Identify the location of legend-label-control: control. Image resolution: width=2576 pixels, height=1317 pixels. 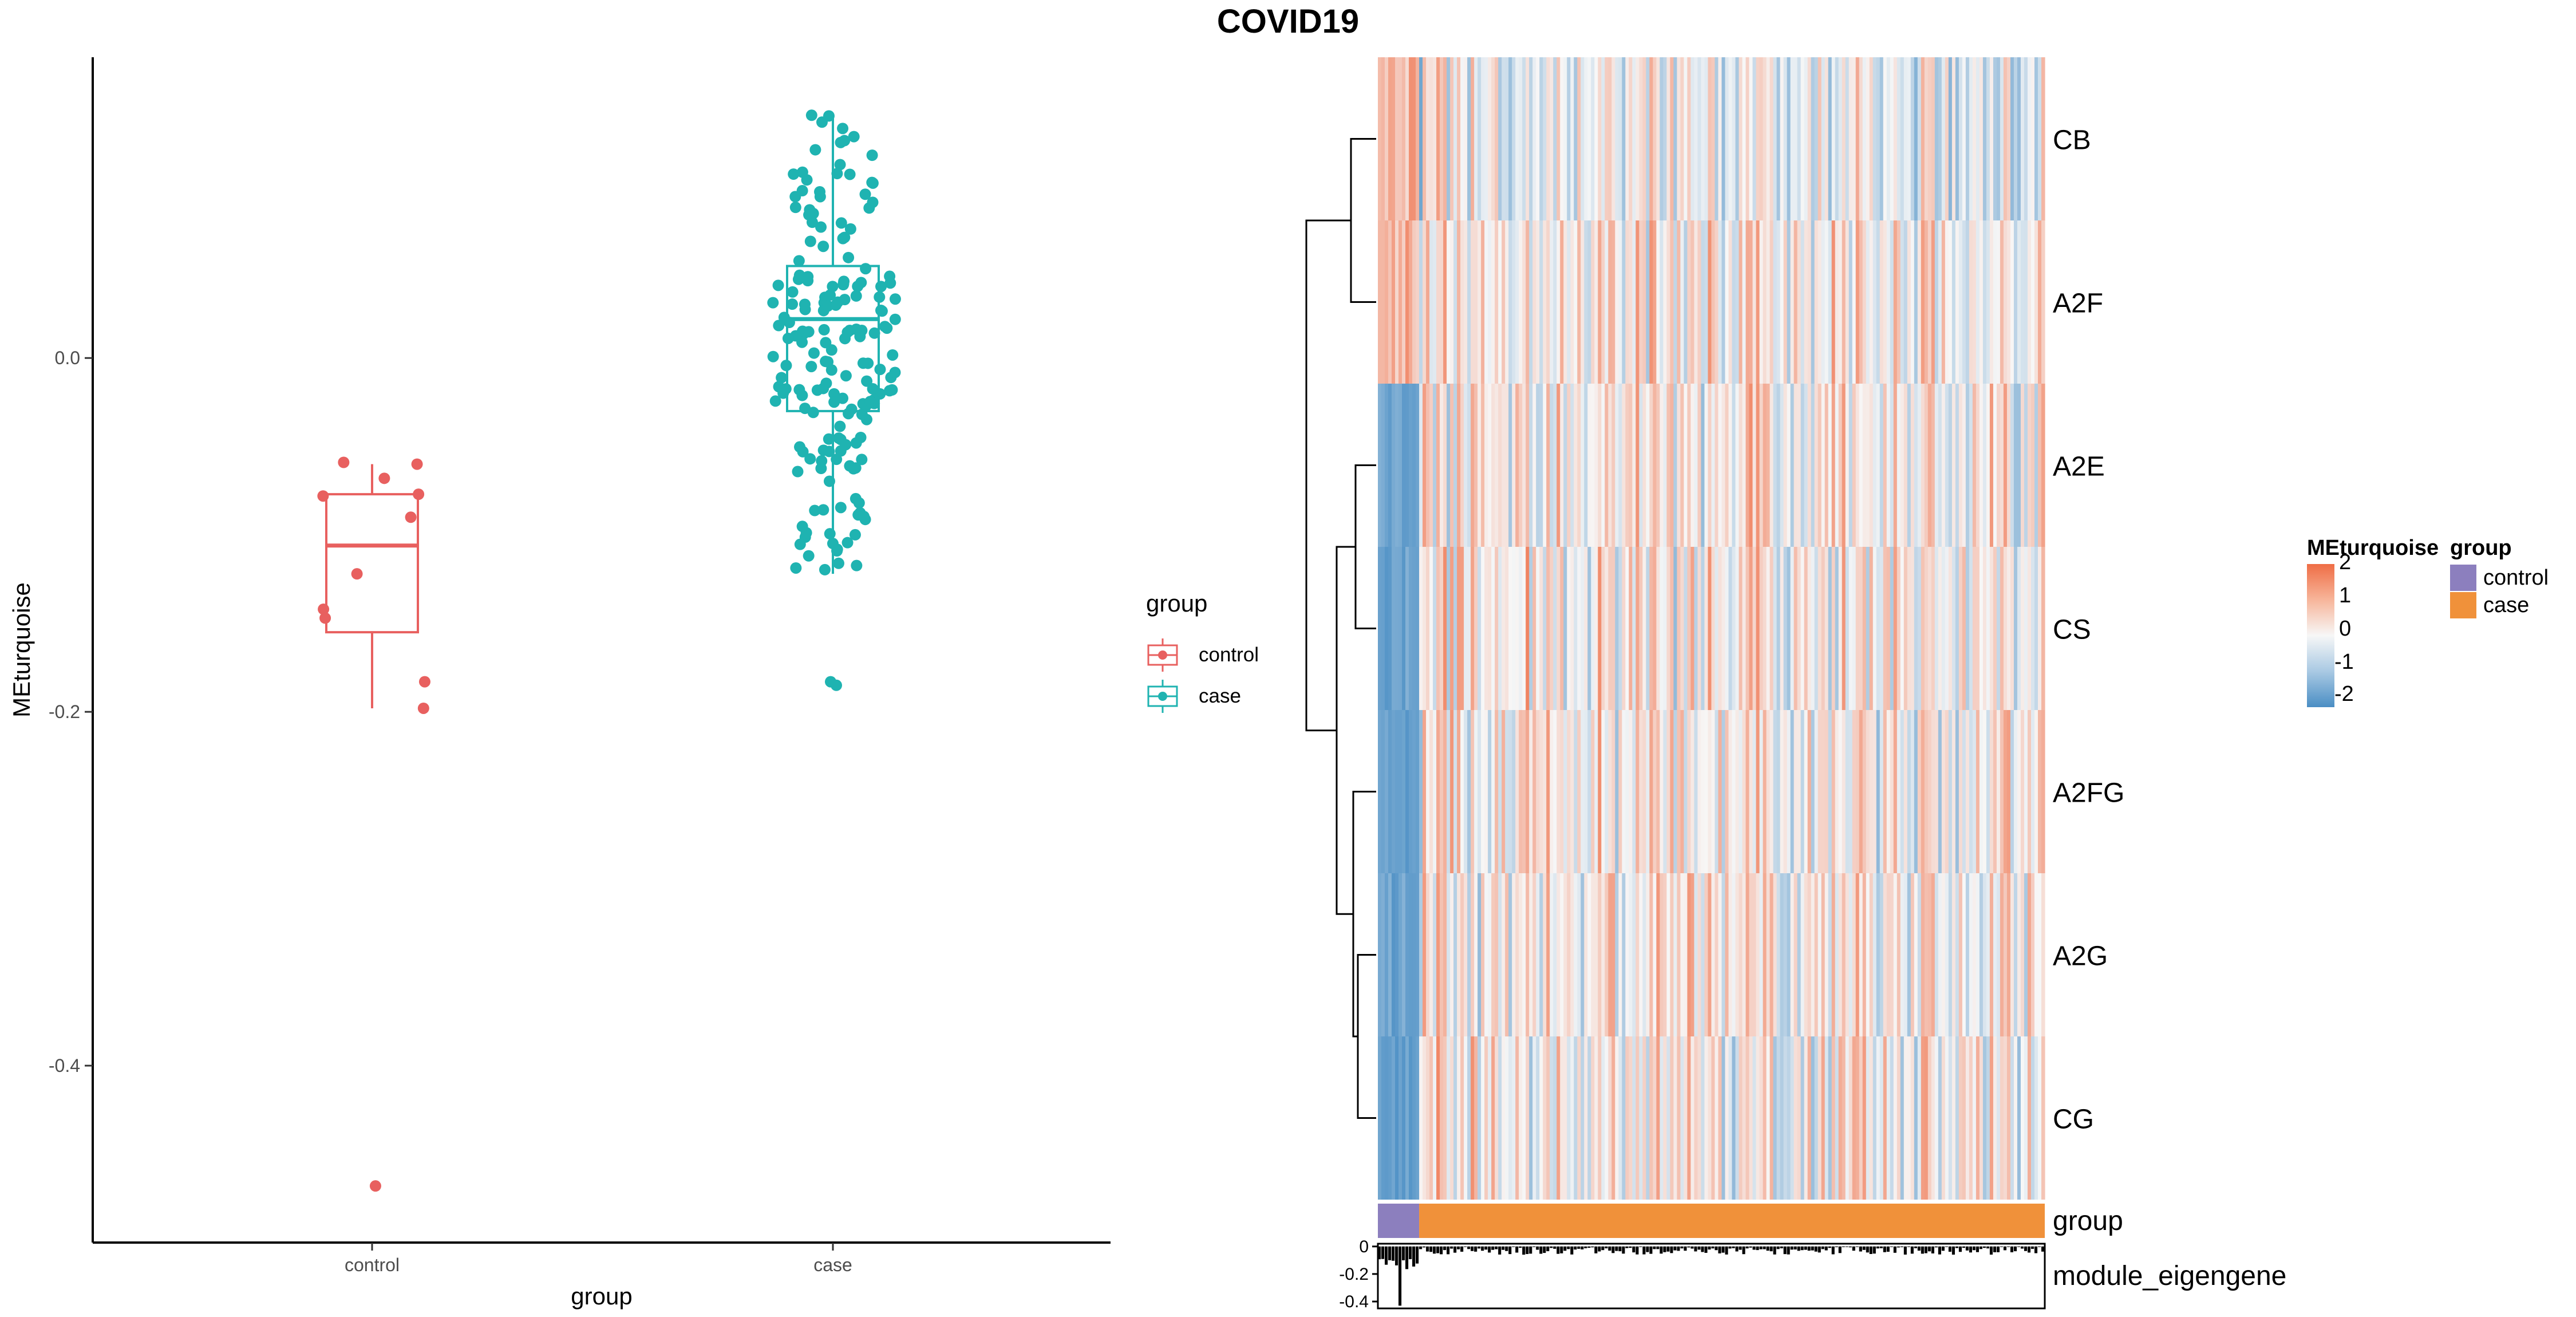
(1229, 655).